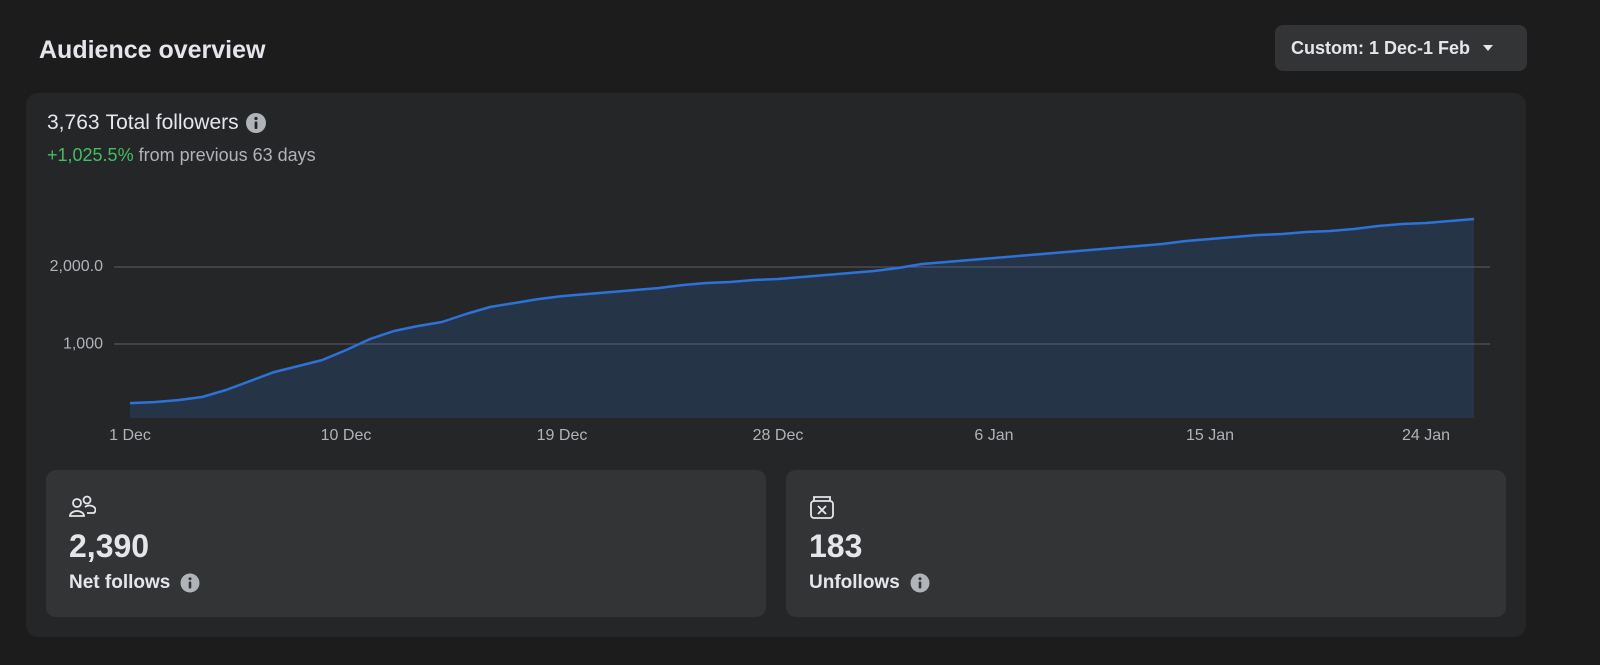 The width and height of the screenshot is (1600, 665). What do you see at coordinates (90, 155) in the screenshot?
I see `change-value: +1,025.5%` at bounding box center [90, 155].